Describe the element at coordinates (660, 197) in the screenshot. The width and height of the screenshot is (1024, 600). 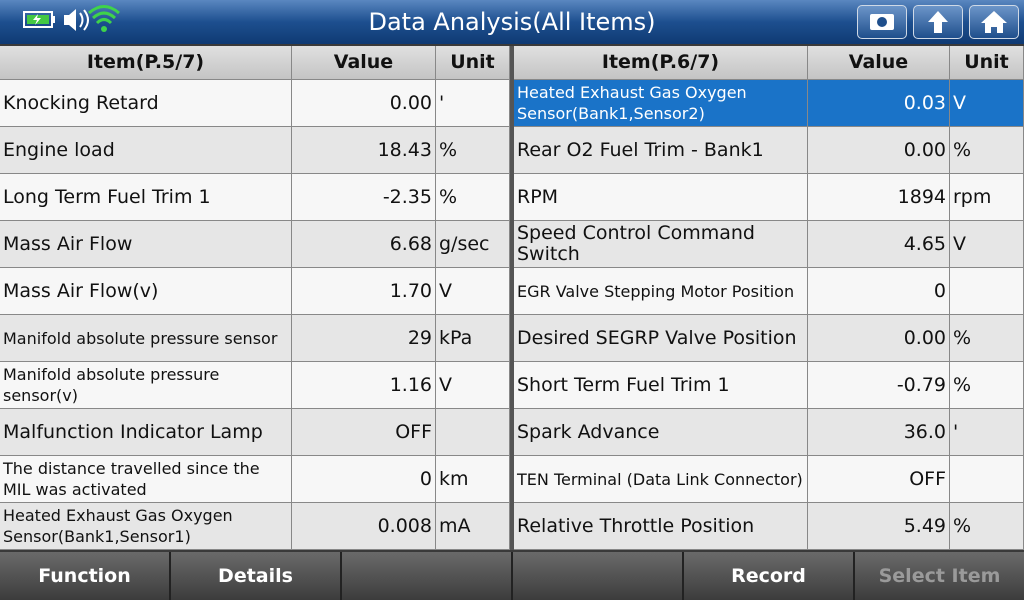
I see `item-name: RPM` at that location.